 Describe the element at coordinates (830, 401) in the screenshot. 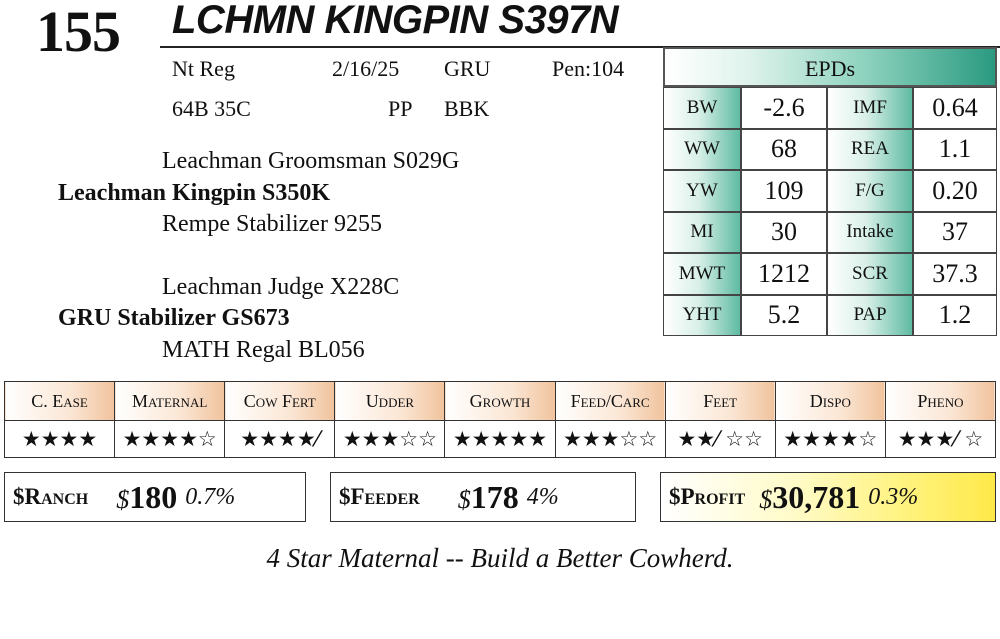

I see `trait-header-disposition: Dispo` at that location.